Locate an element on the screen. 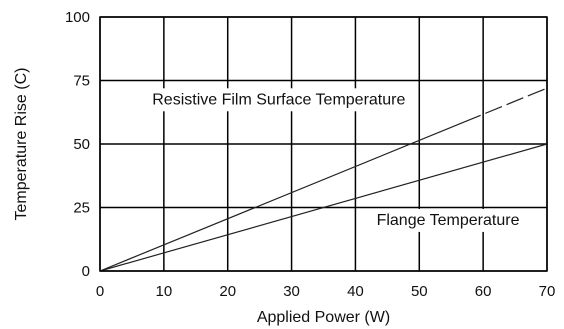  x-tick-label: 10 is located at coordinates (164, 291).